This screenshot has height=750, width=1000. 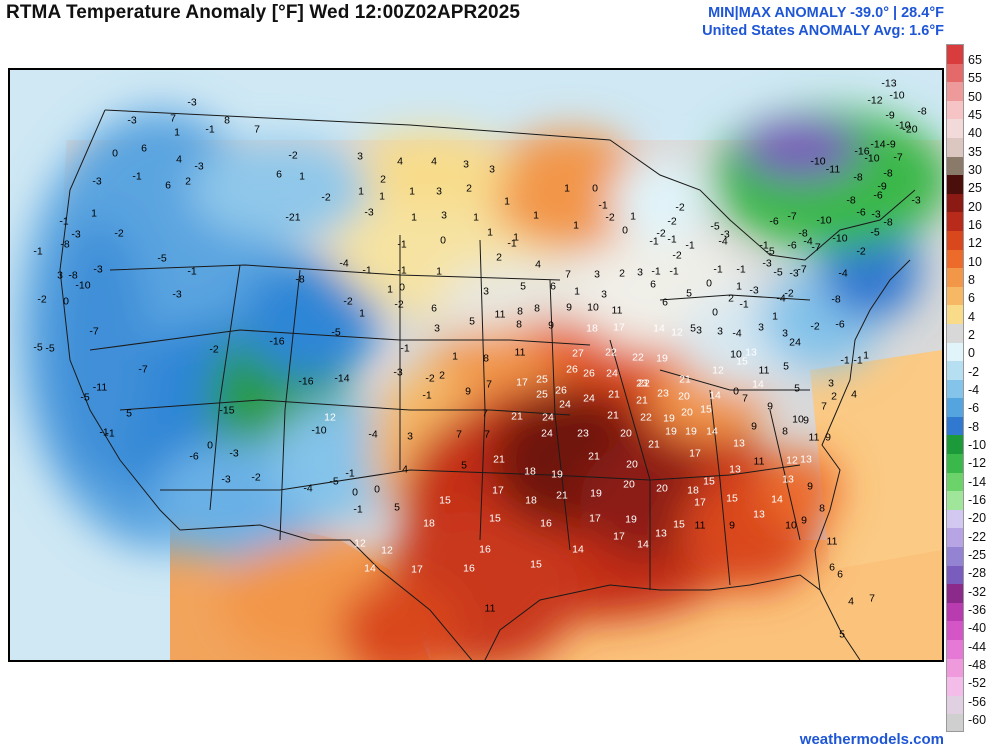 What do you see at coordinates (977, 500) in the screenshot?
I see `colorbar-tick-label: -16` at bounding box center [977, 500].